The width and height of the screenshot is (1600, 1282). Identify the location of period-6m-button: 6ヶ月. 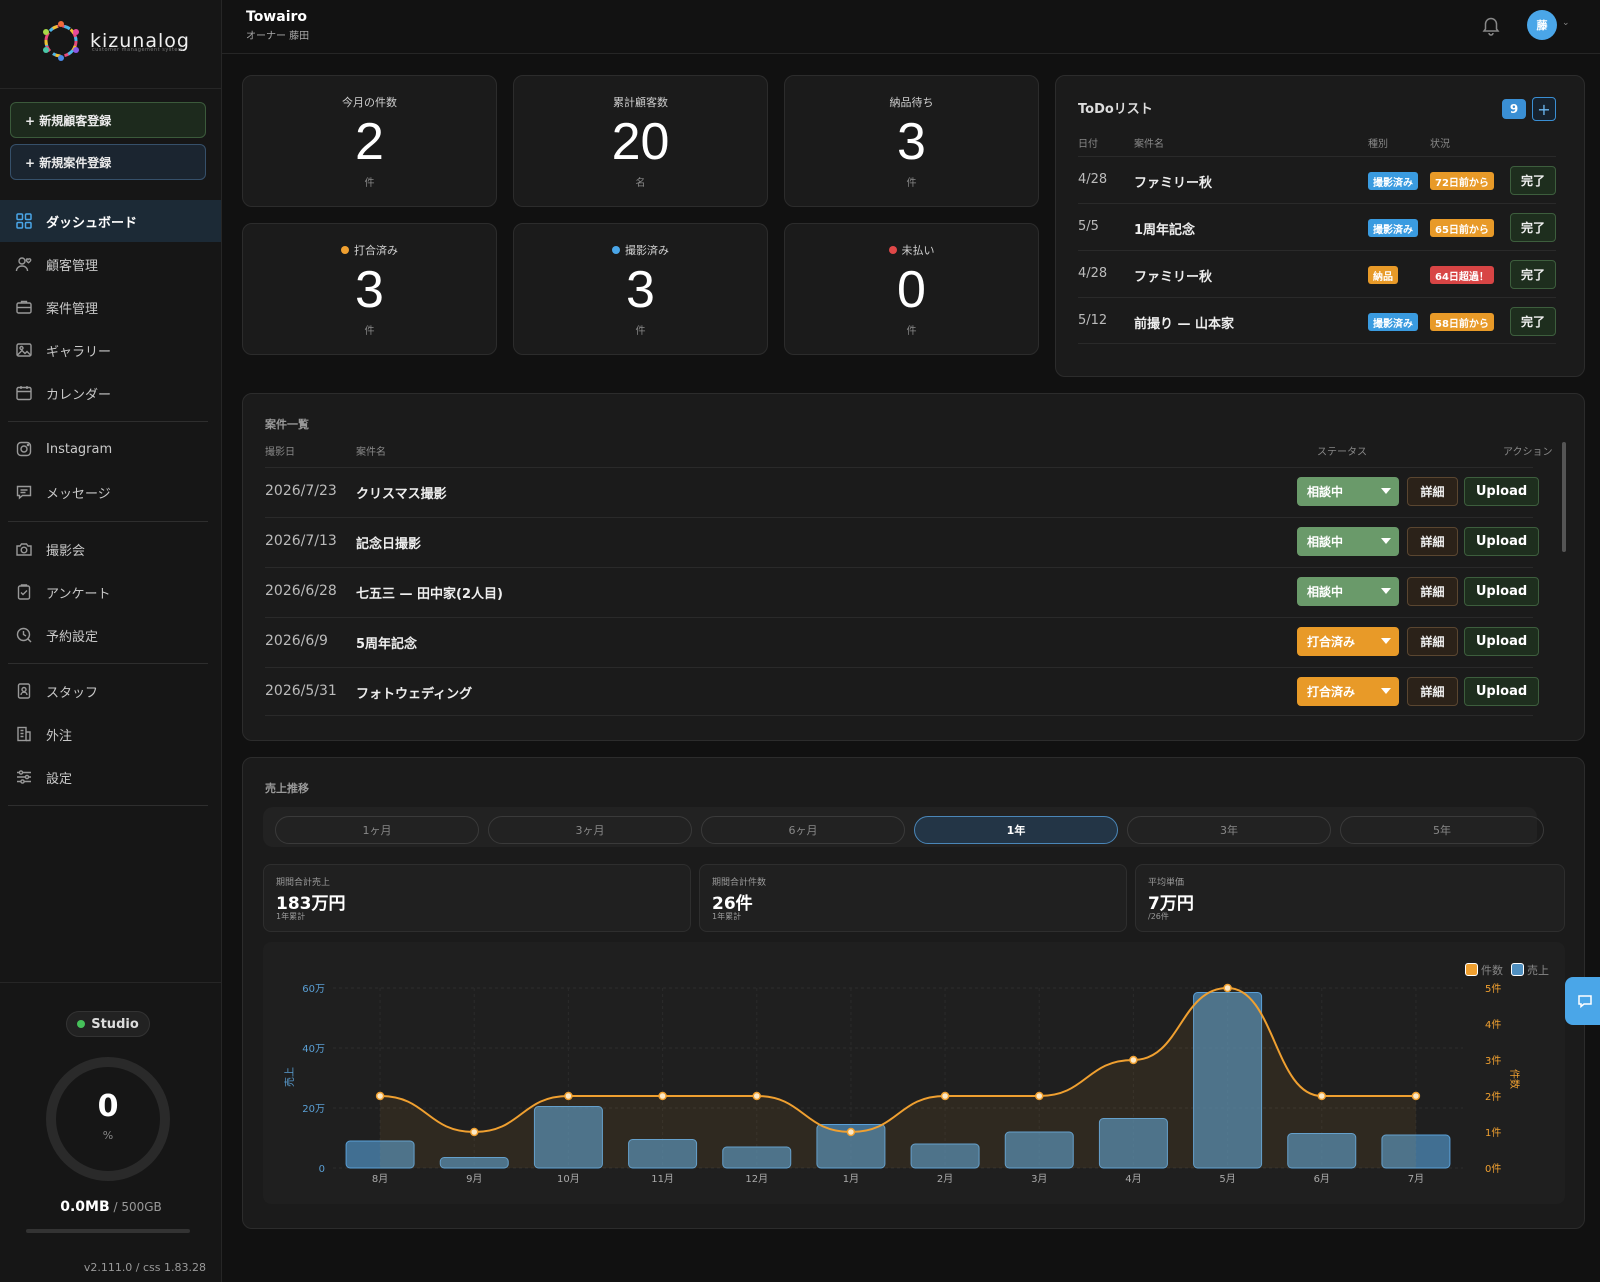
(803, 830).